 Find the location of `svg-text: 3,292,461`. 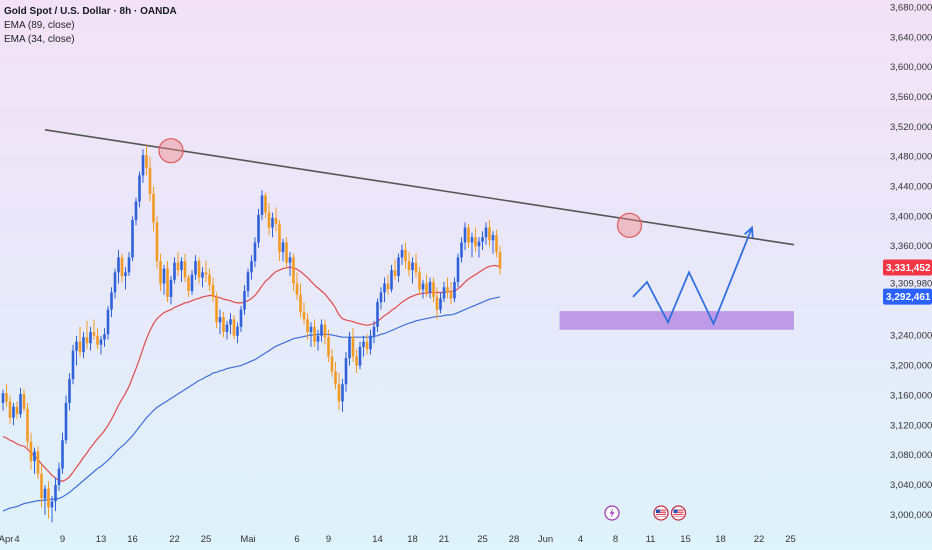

svg-text: 3,292,461 is located at coordinates (908, 297).